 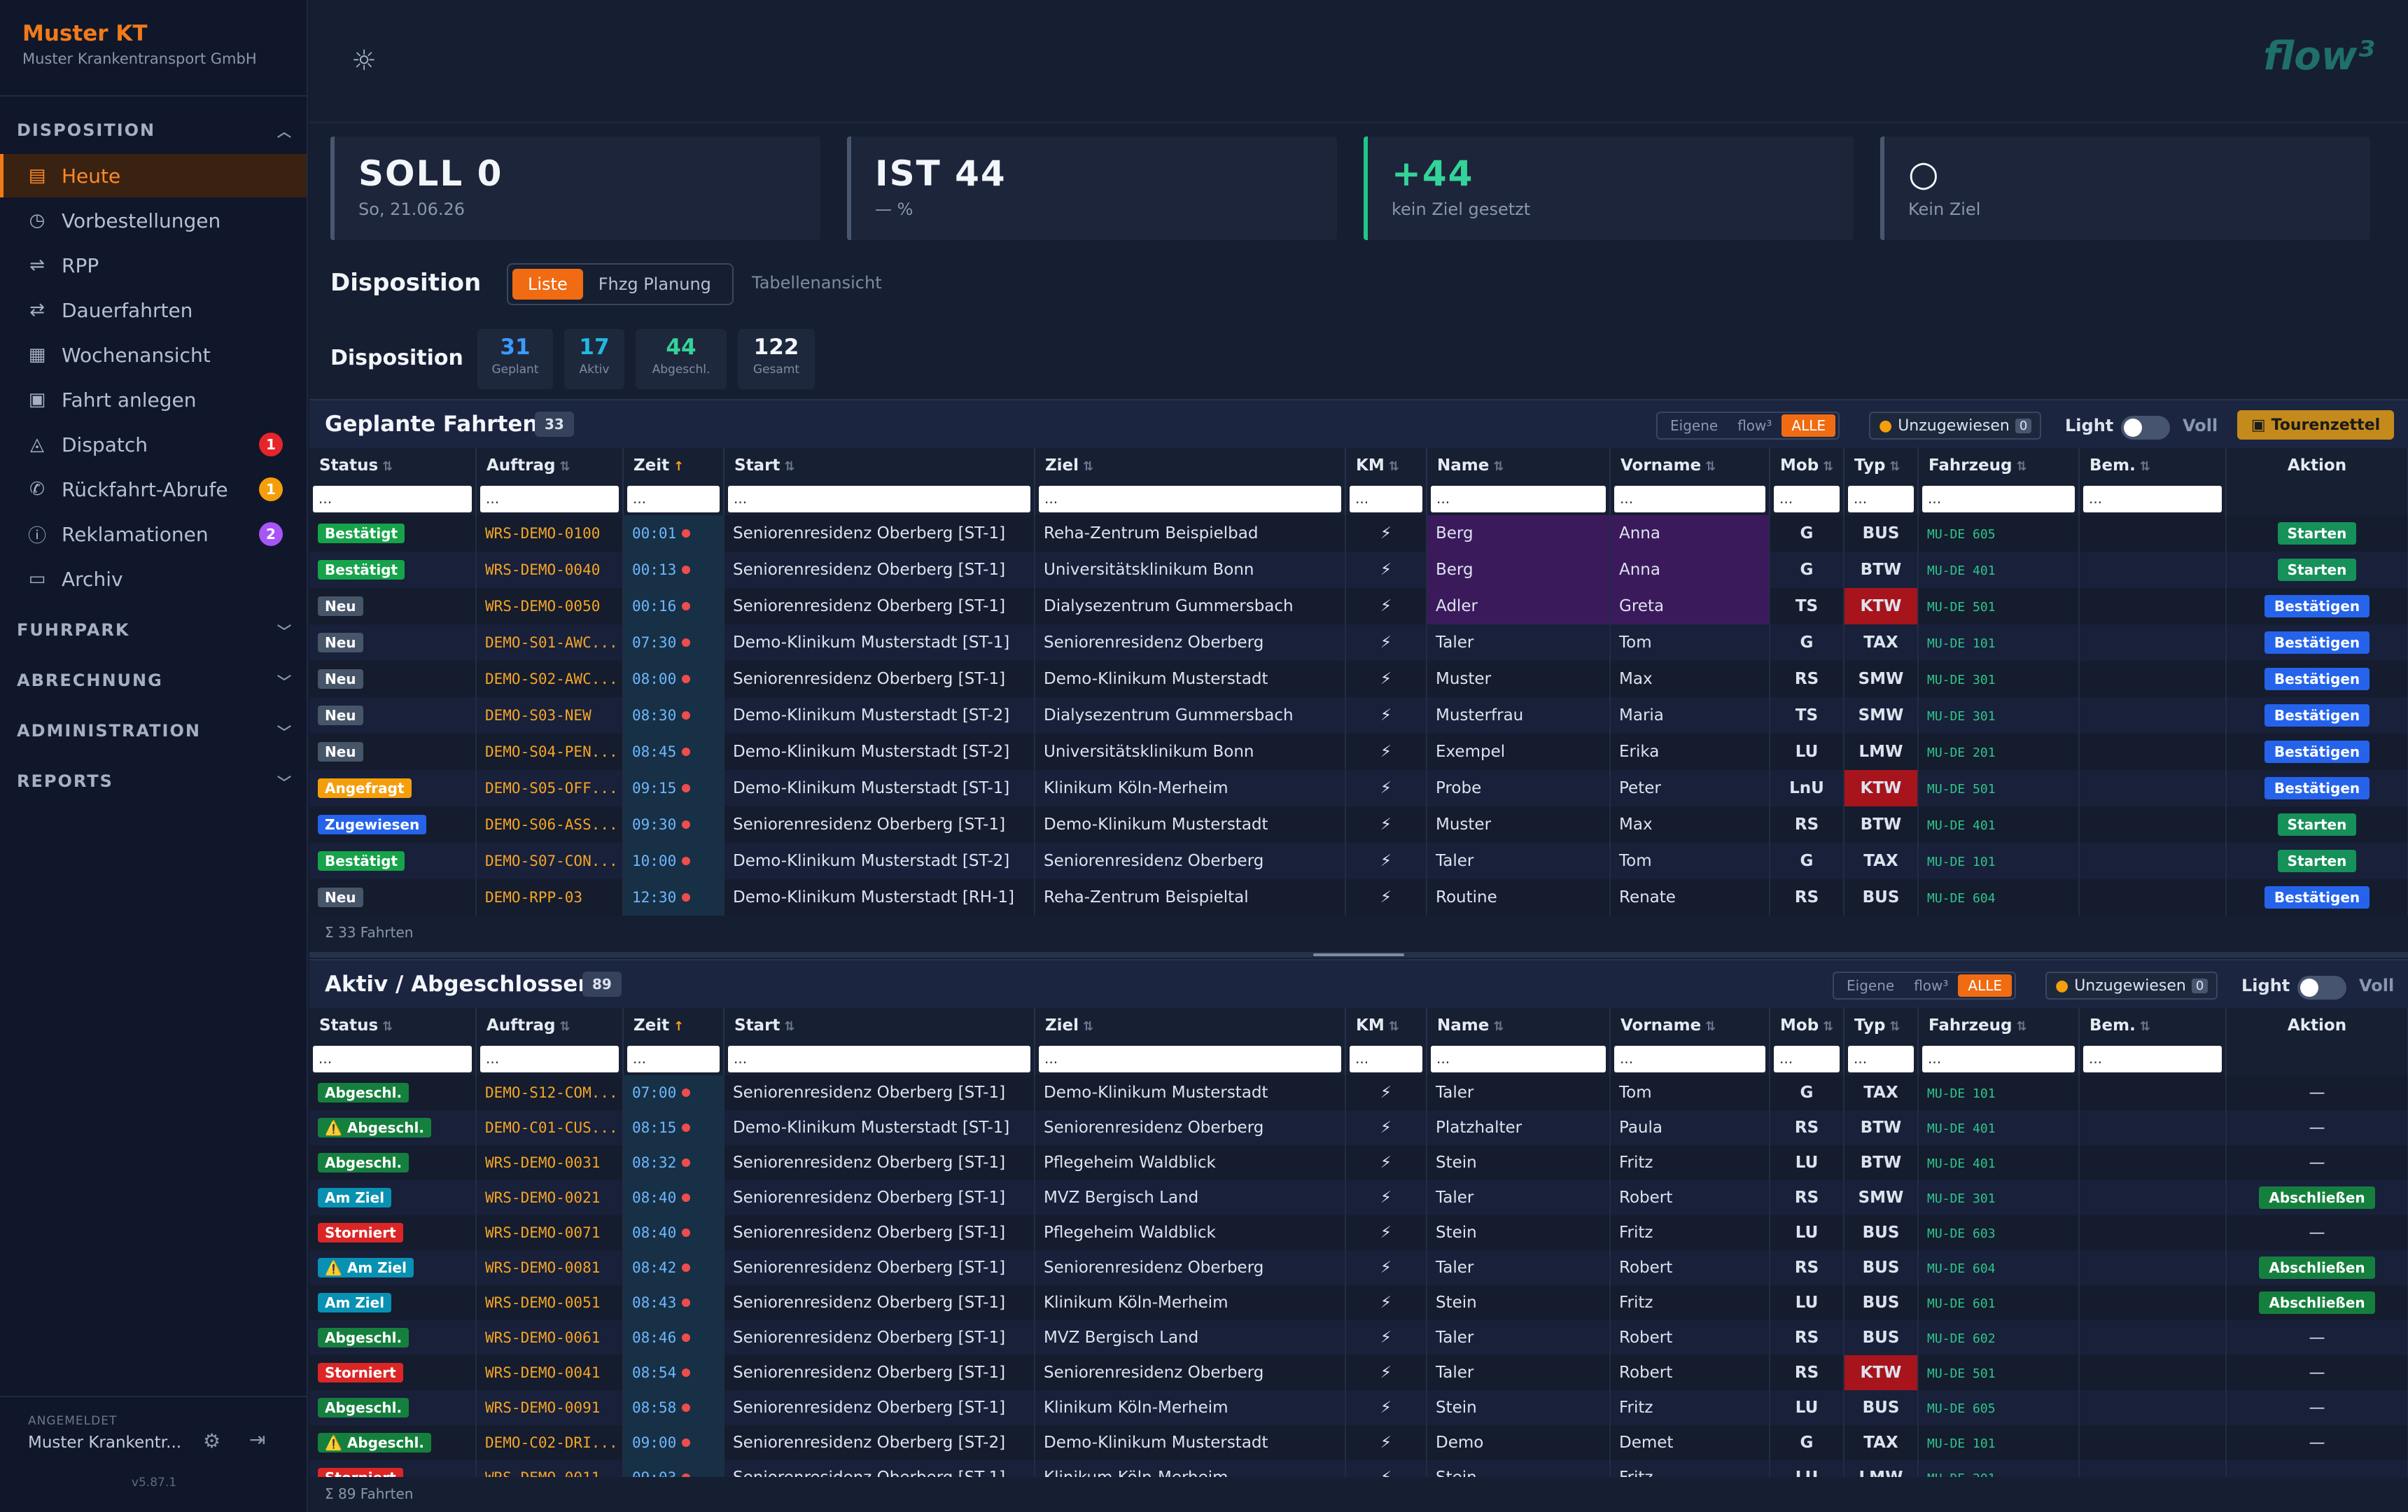 What do you see at coordinates (550, 465) in the screenshot?
I see `col-header-auftrag: Auftrag ⇅` at bounding box center [550, 465].